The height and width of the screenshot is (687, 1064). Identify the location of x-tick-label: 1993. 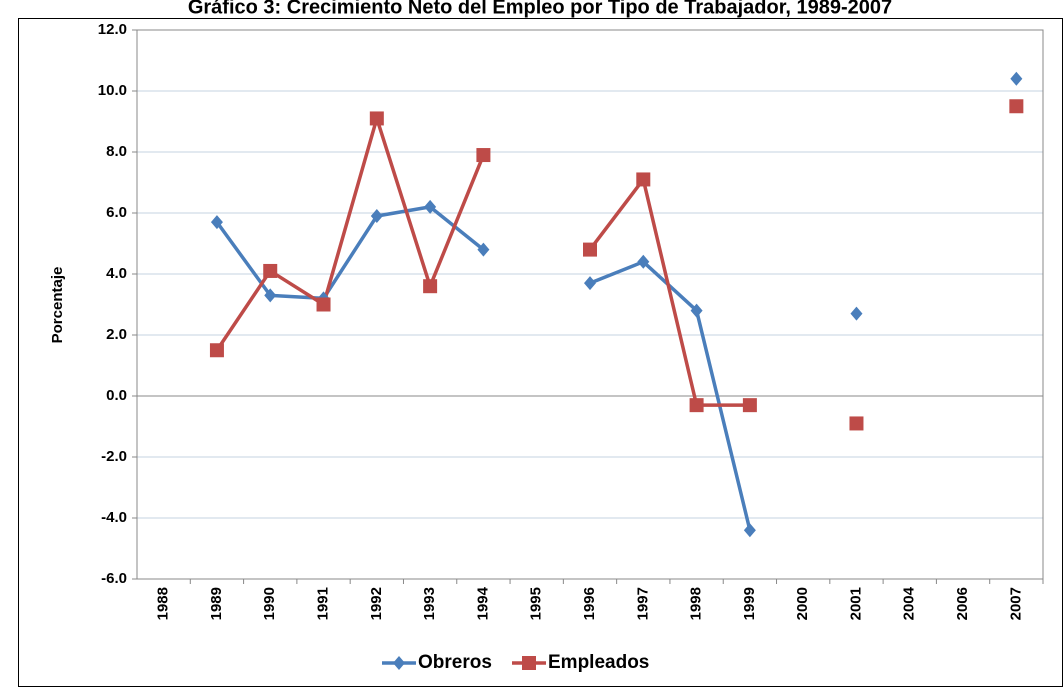
(429, 603).